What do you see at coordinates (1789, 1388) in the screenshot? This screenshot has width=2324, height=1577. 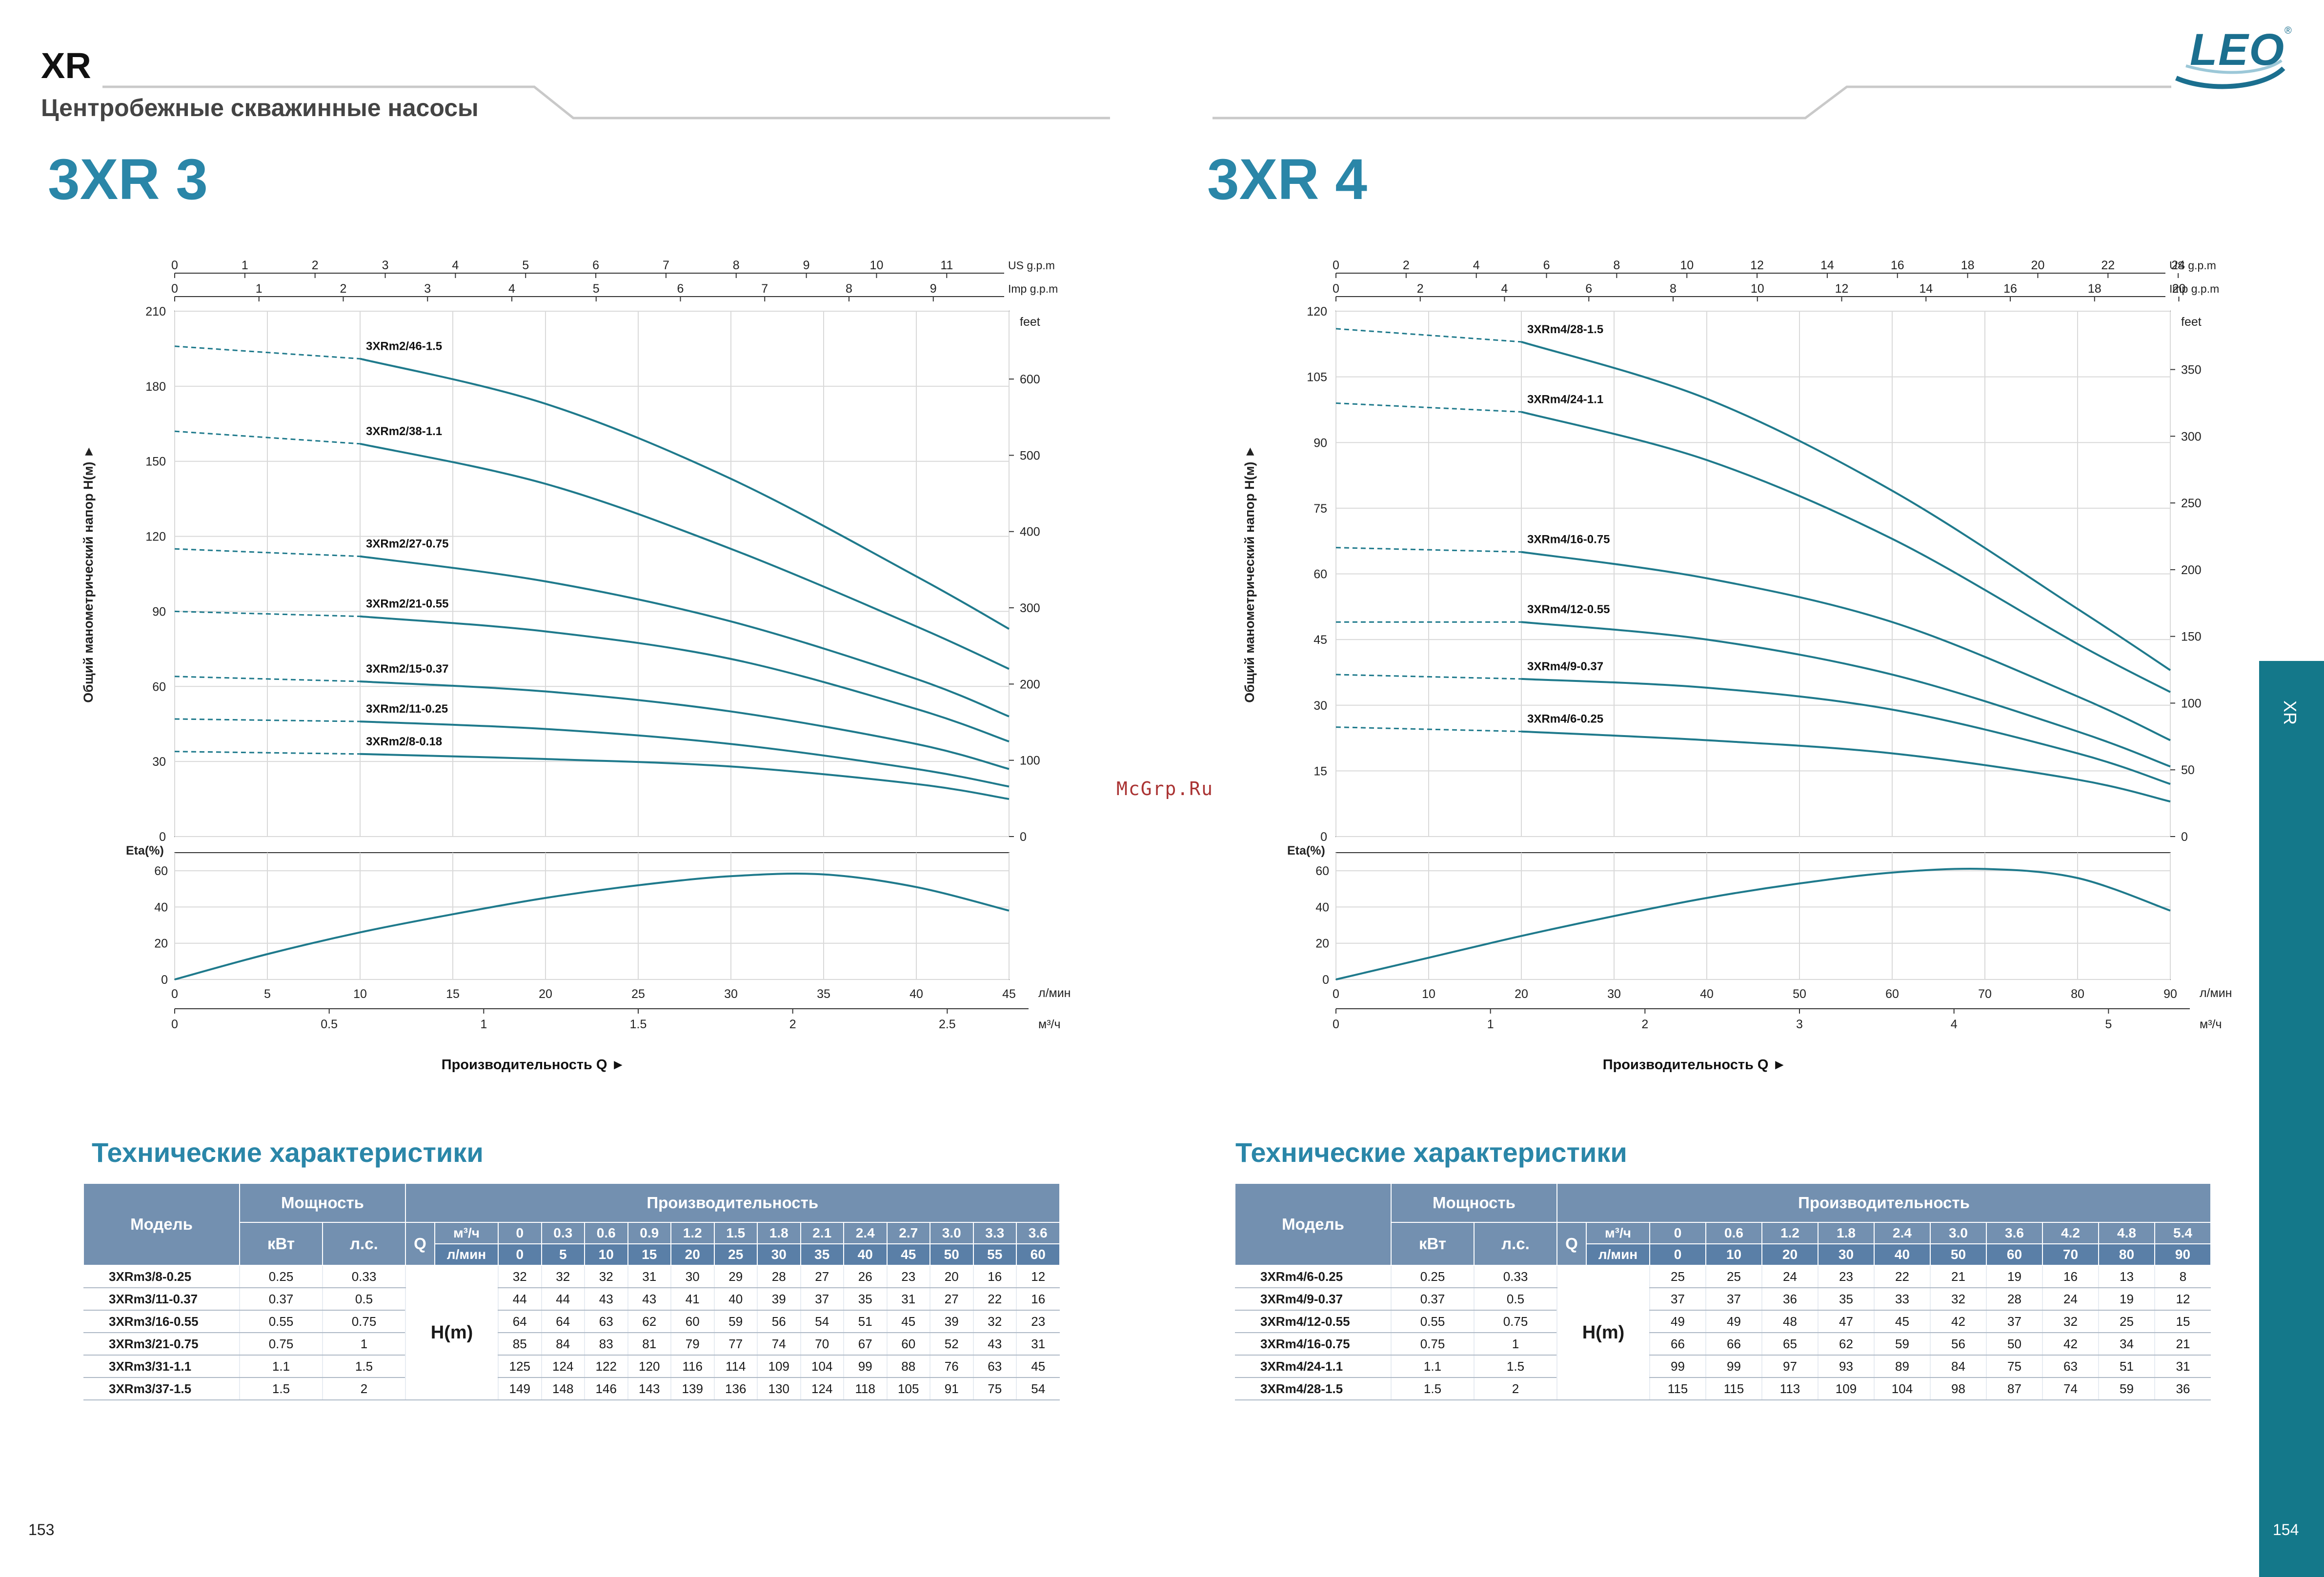 I see `head-value-cell: 113` at bounding box center [1789, 1388].